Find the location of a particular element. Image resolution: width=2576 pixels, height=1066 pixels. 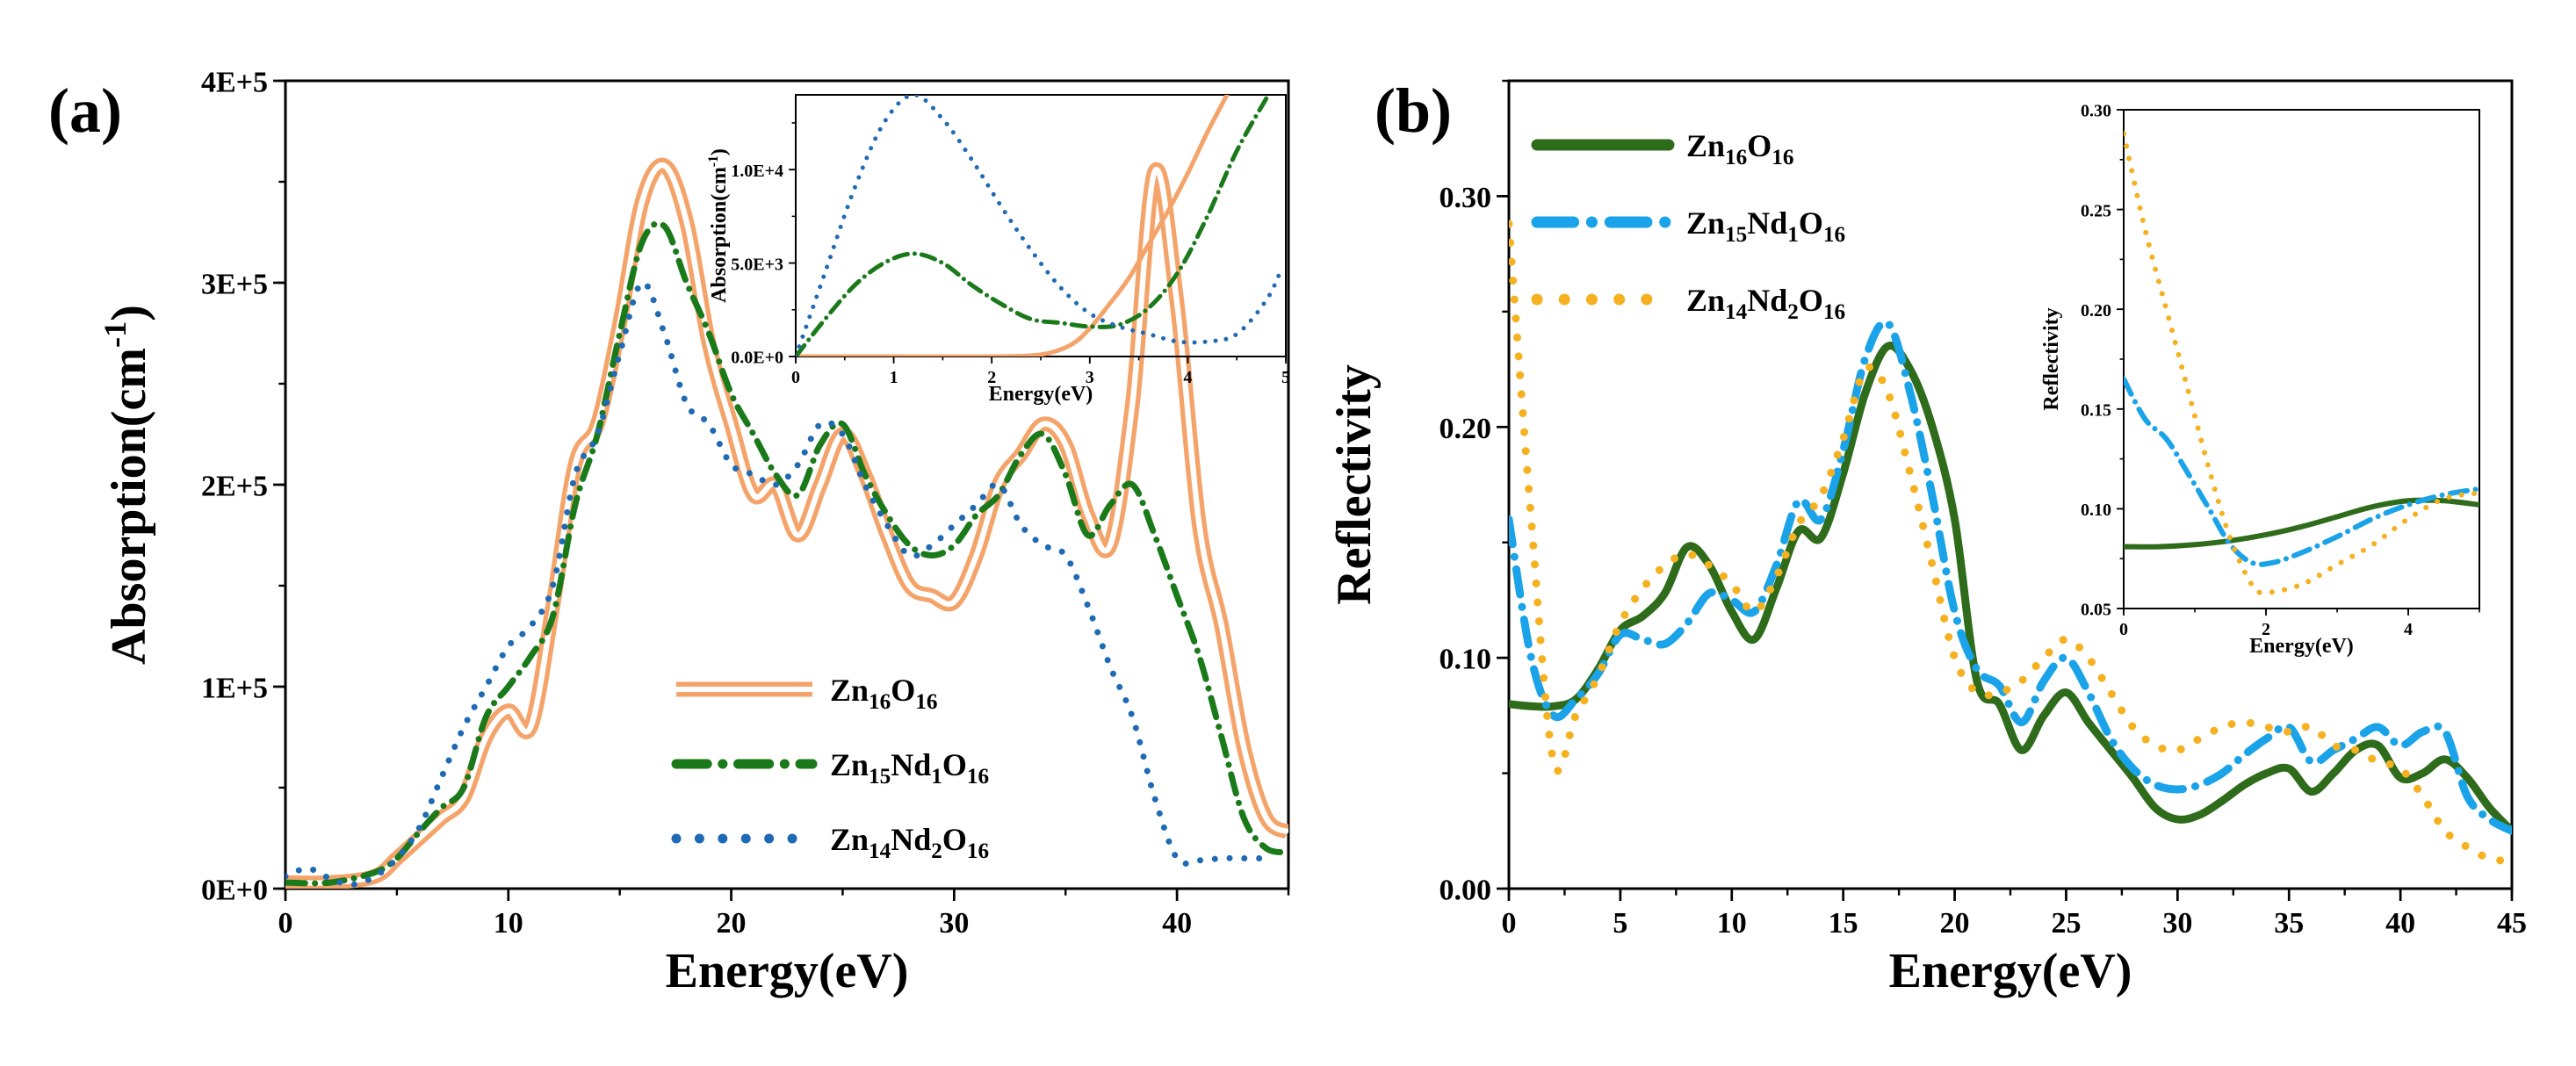

panel-a-legend: Zn16O16 Zn15Nd1O16 Zn14Nd2O16 is located at coordinates (830, 768).